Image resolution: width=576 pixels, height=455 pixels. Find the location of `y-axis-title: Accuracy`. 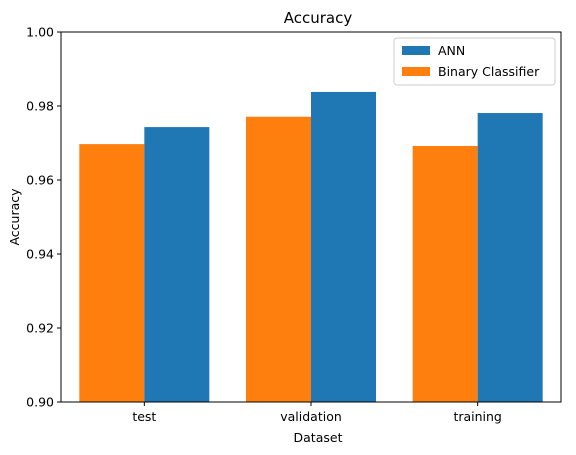

y-axis-title: Accuracy is located at coordinates (14, 217).